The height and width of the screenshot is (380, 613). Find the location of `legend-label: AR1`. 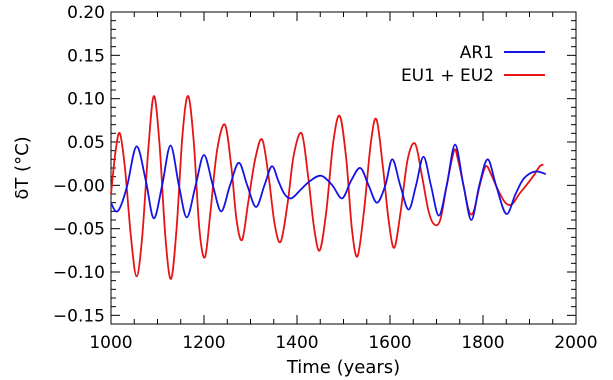

legend-label: AR1 is located at coordinates (477, 53).